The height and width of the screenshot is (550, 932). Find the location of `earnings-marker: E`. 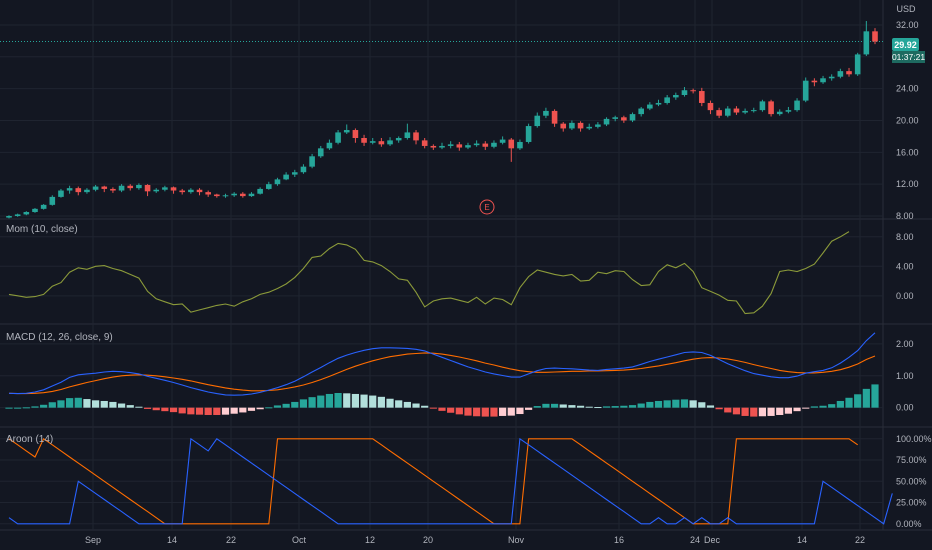

earnings-marker: E is located at coordinates (487, 207).